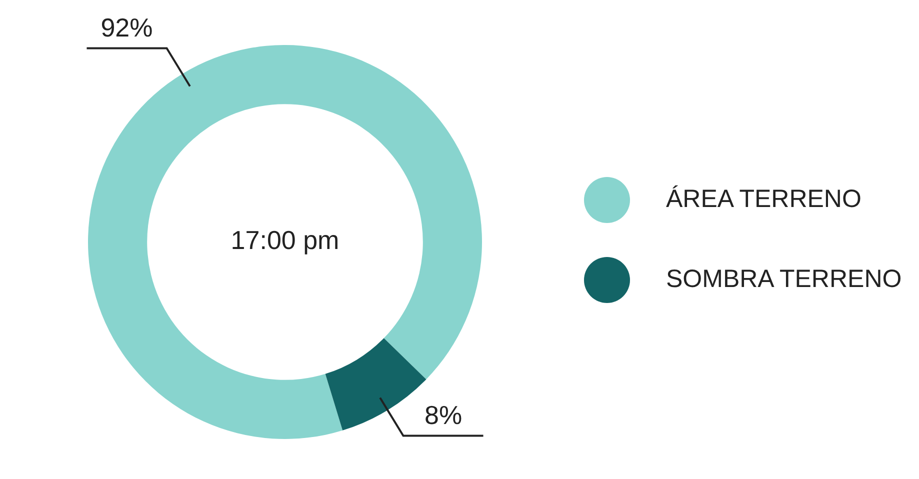  Describe the element at coordinates (443, 415) in the screenshot. I see `data-label: 8%` at that location.